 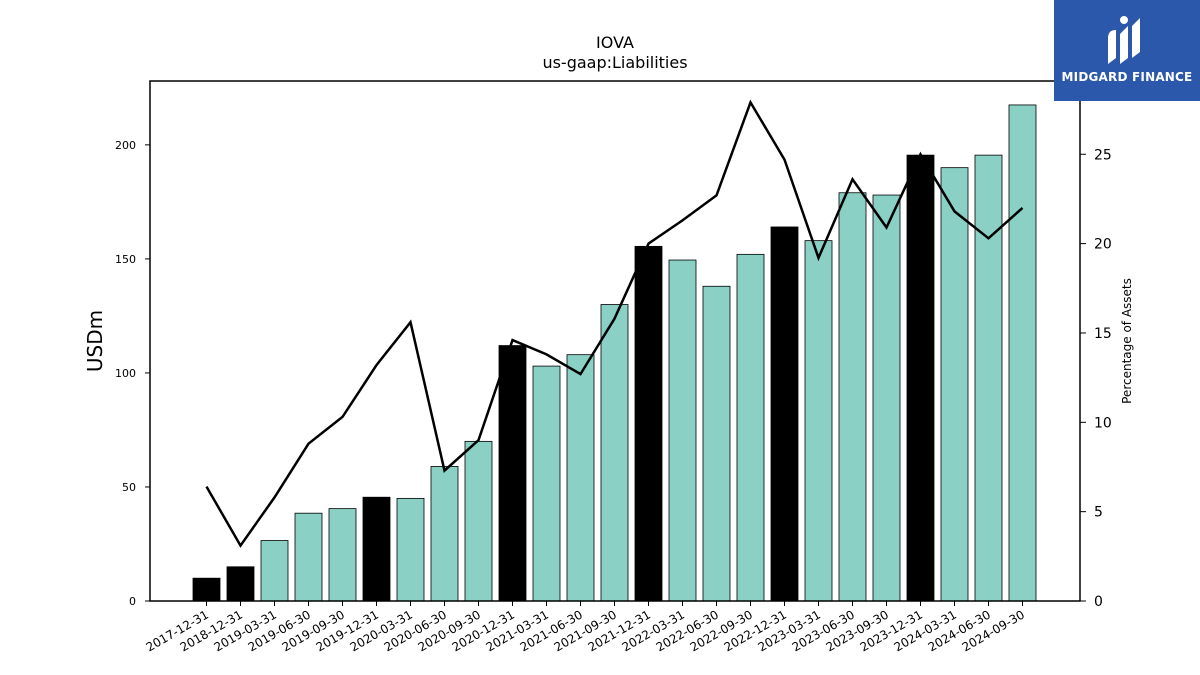 I want to click on logo-text: MIDGARD FINANCE, so click(x=1127, y=77).